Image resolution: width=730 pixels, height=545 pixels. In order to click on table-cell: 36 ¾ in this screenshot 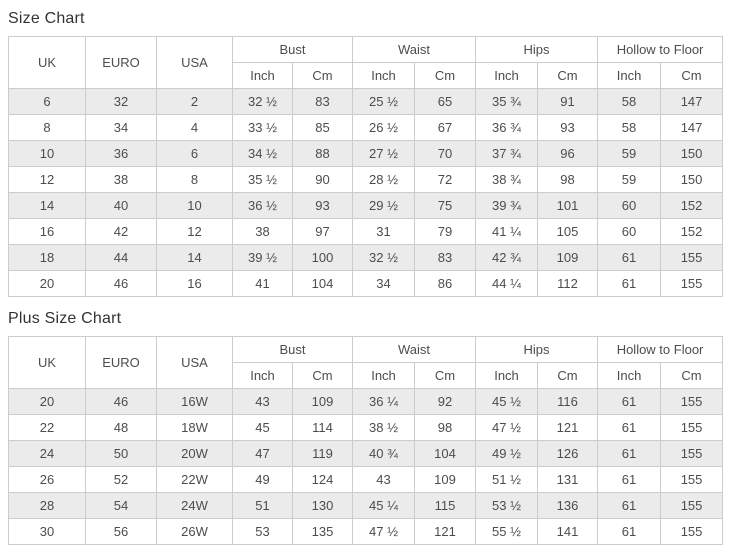, I will do `click(507, 127)`.